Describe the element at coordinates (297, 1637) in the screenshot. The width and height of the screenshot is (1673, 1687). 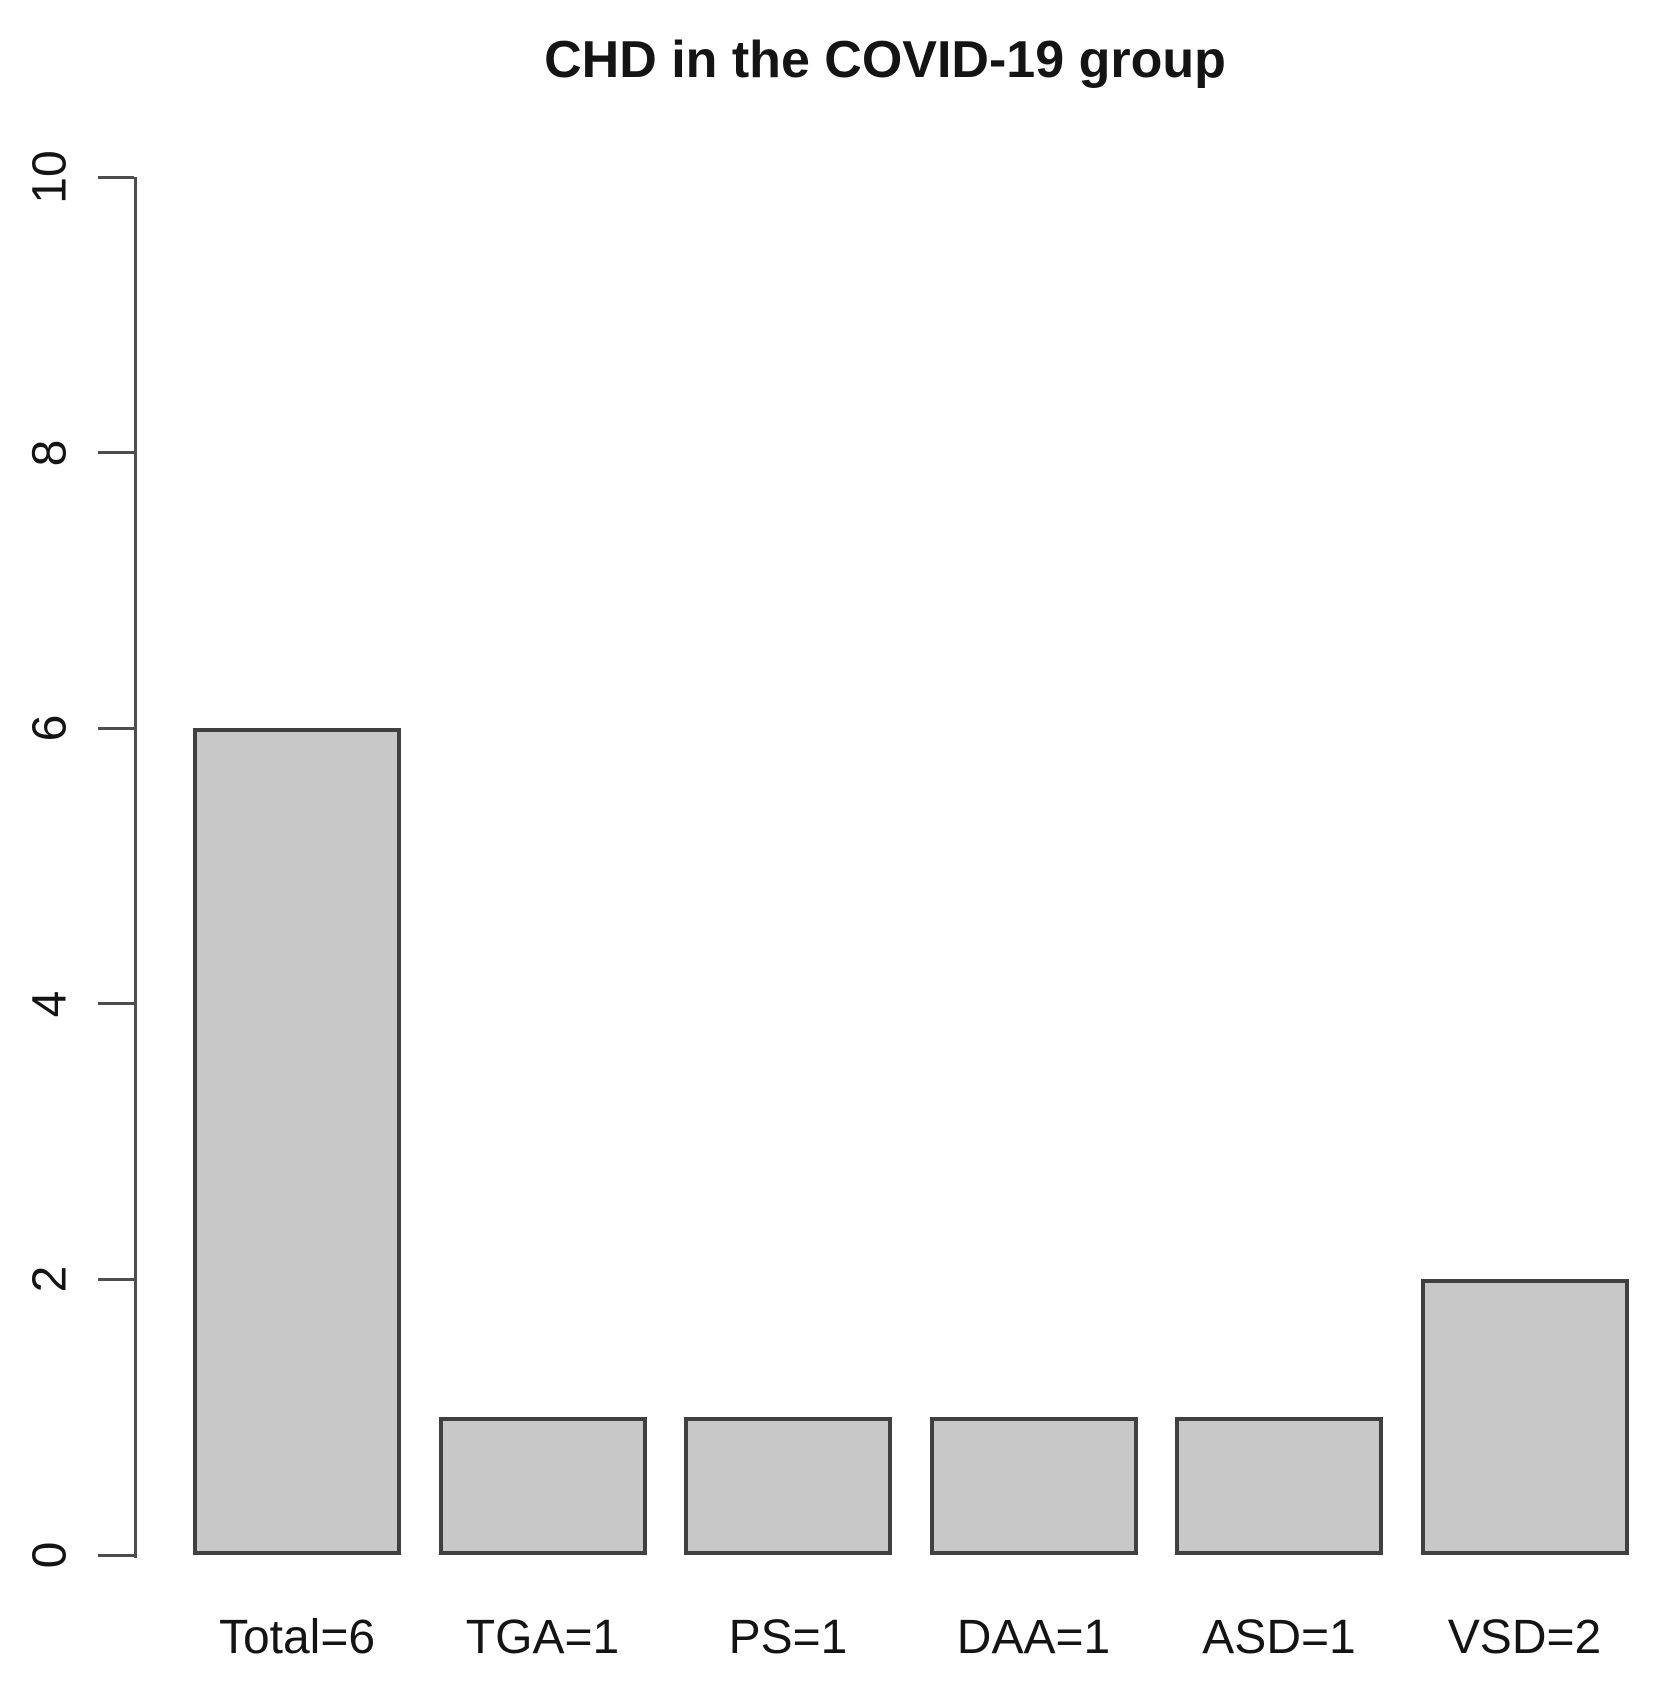
I see `x-tick-label: Total=6` at that location.